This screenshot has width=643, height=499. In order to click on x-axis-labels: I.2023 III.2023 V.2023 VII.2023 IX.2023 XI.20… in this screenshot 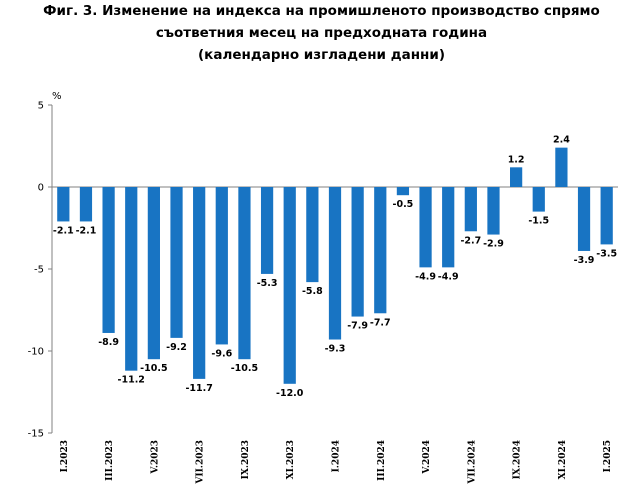, I will do `click(336, 462)`.